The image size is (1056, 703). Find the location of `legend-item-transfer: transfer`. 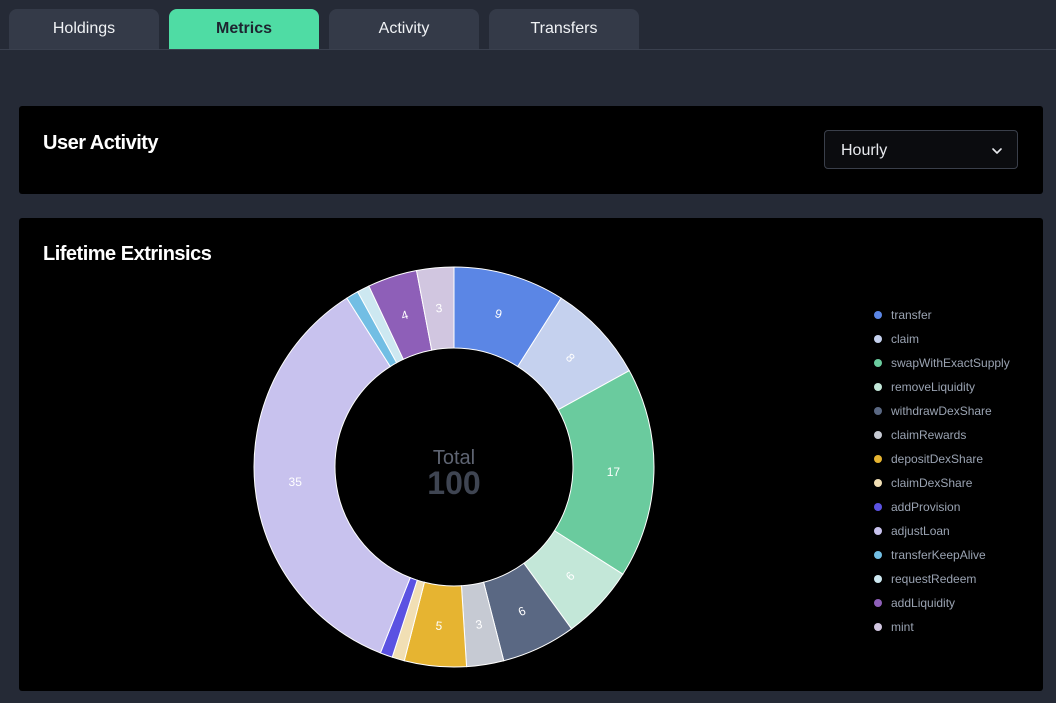

legend-item-transfer: transfer is located at coordinates (942, 315).